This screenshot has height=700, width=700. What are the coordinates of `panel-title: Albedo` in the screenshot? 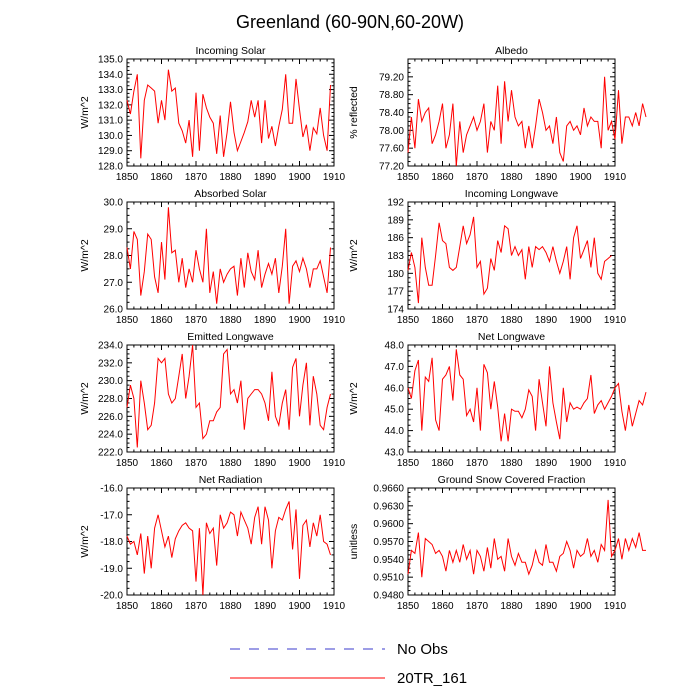 It's located at (511, 51).